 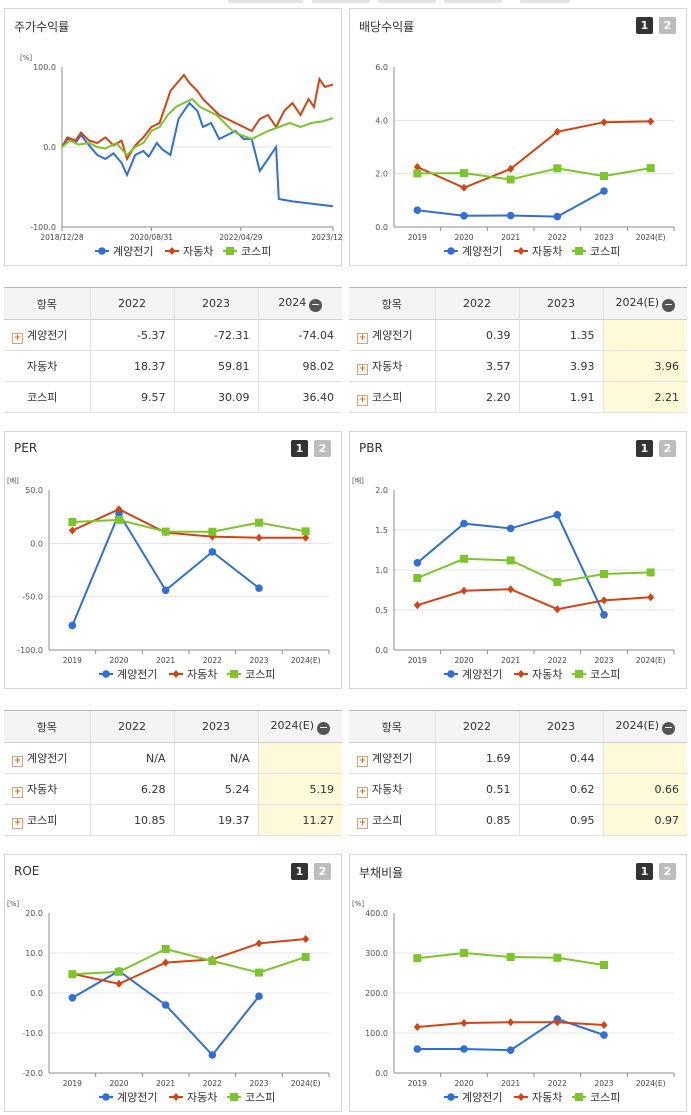 What do you see at coordinates (47, 335) in the screenshot?
I see `table-cell: + 계양전기` at bounding box center [47, 335].